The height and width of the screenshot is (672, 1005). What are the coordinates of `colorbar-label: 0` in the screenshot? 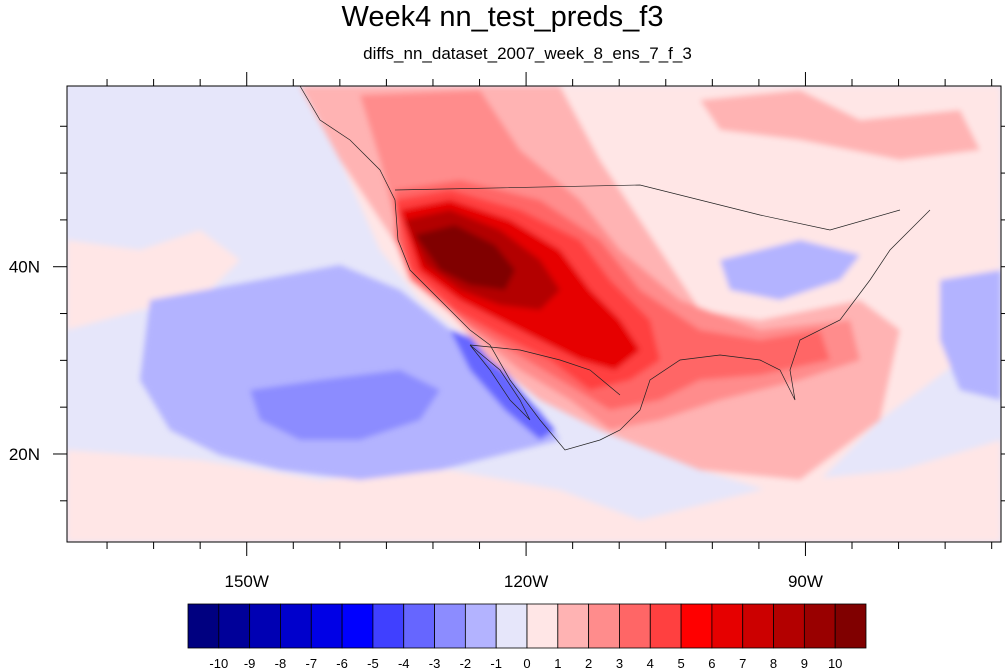 It's located at (526, 663).